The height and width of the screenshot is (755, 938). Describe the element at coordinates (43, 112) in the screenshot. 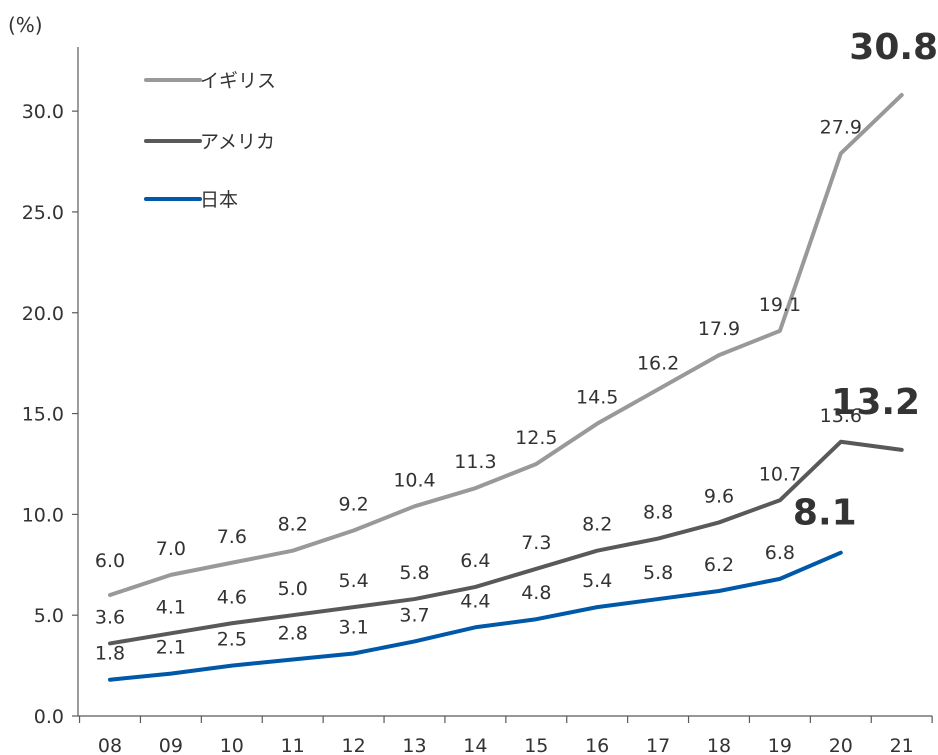

I see `y-tick-label: 30.0` at that location.